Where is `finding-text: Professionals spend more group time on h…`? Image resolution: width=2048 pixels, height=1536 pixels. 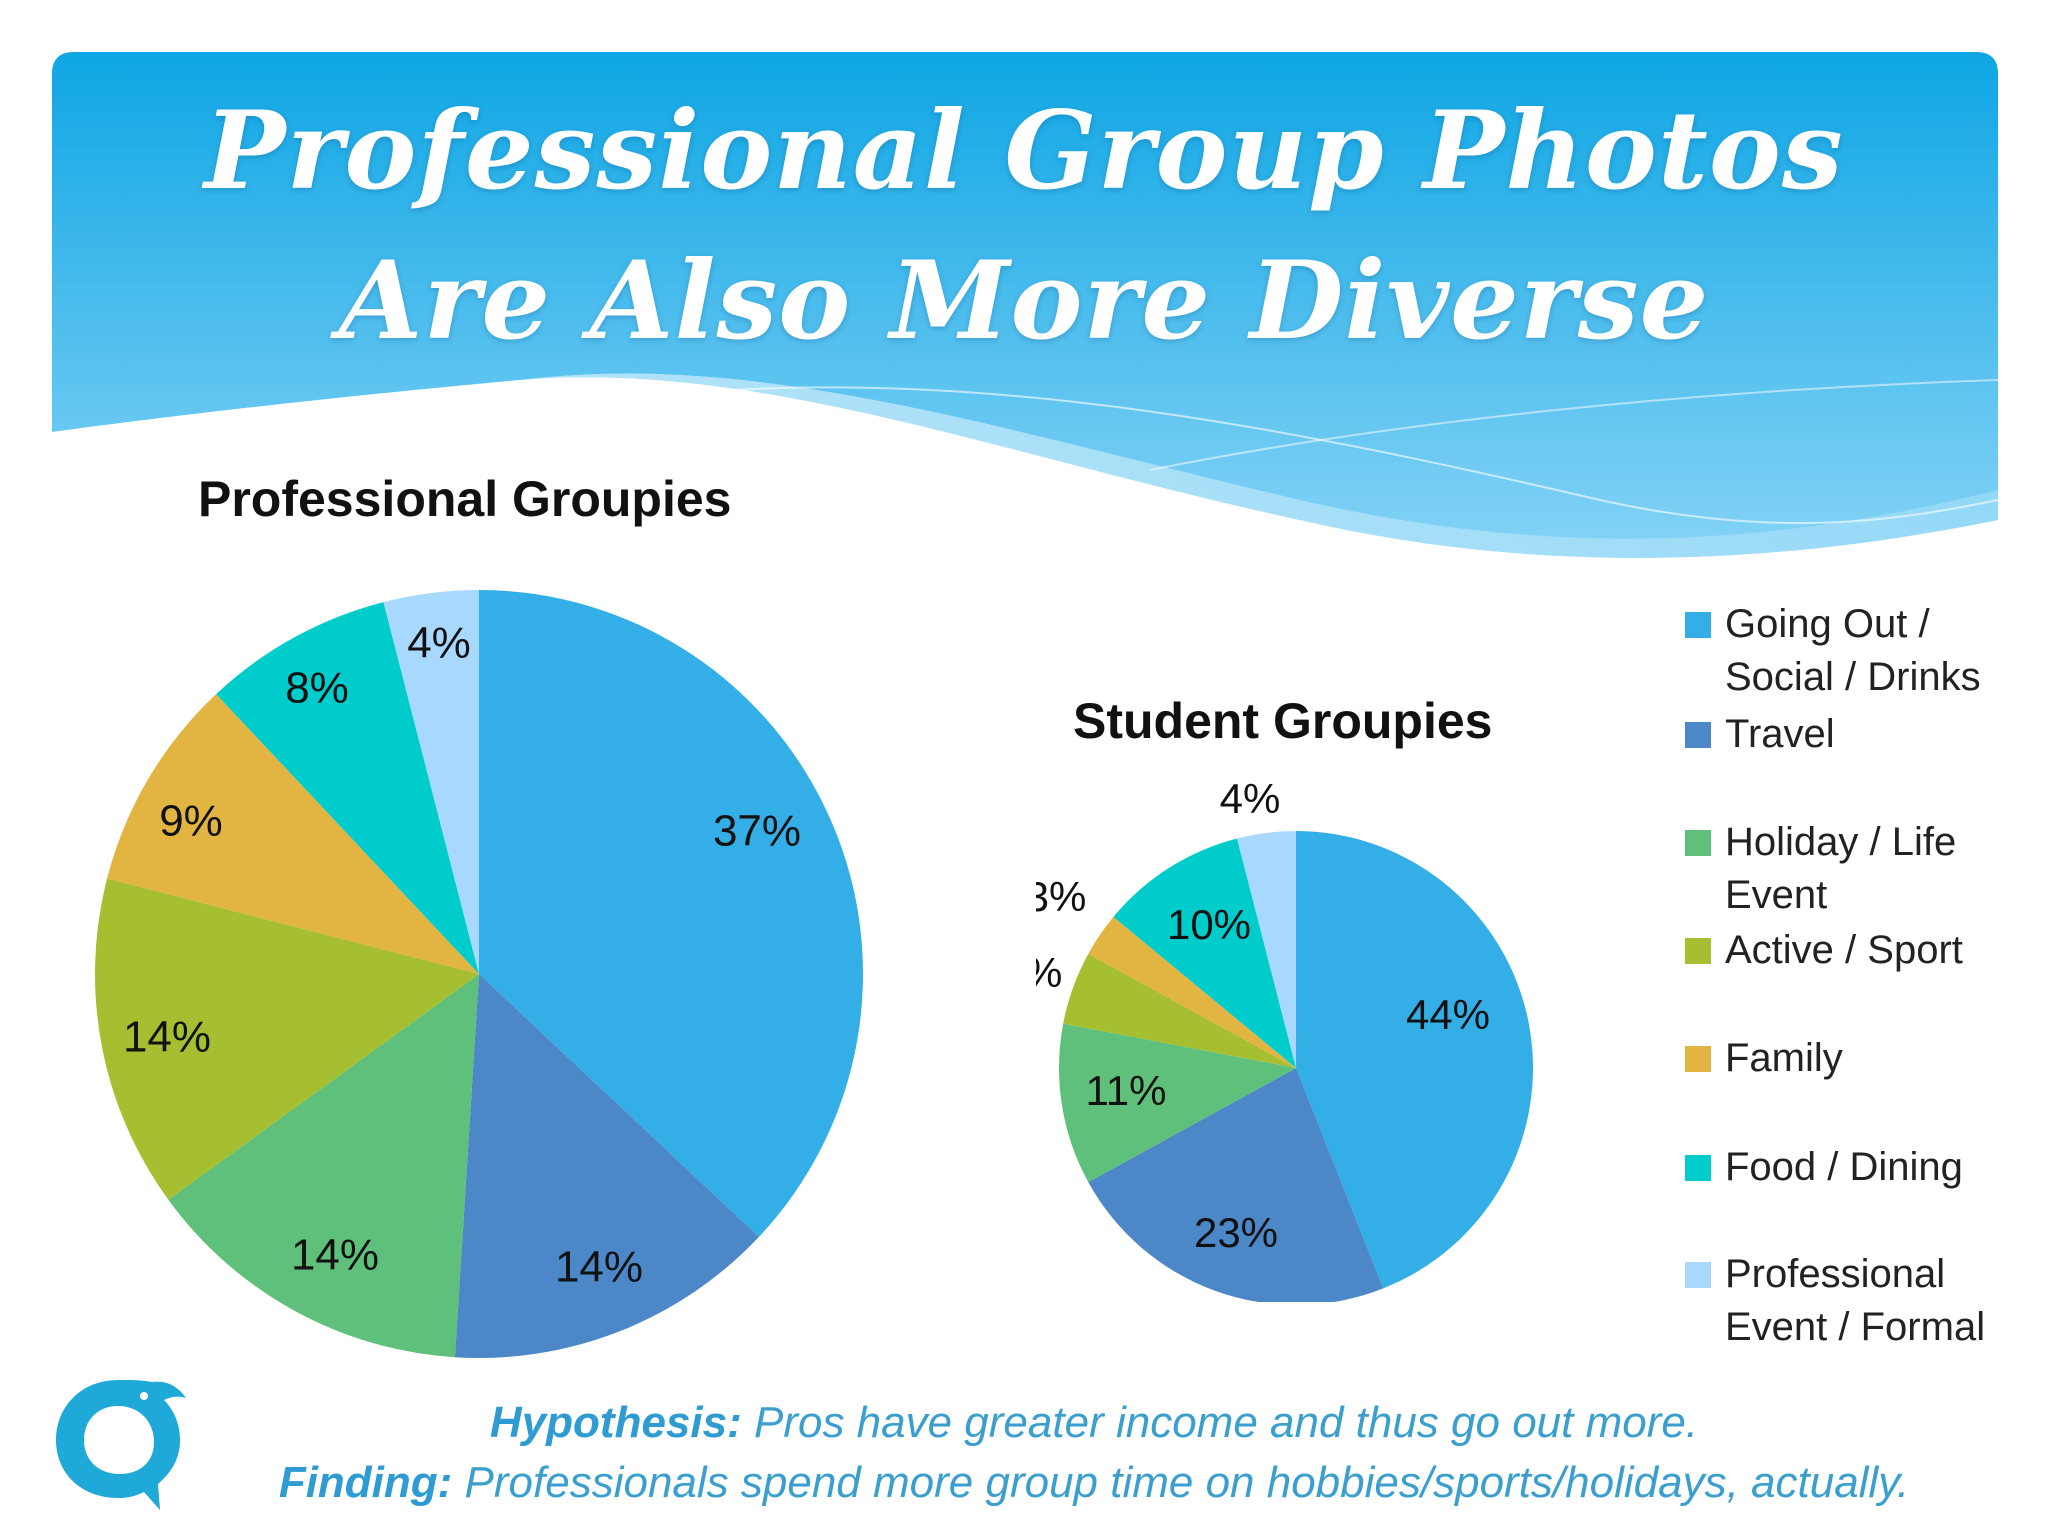 finding-text: Professionals spend more group time on h… is located at coordinates (1181, 1482).